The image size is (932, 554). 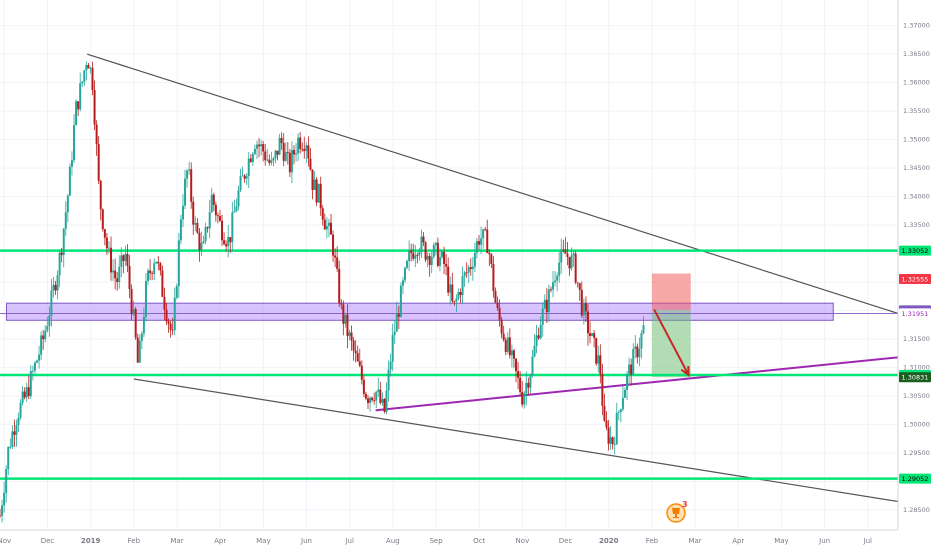 What do you see at coordinates (176, 541) in the screenshot?
I see `time-tick-label: Mar` at bounding box center [176, 541].